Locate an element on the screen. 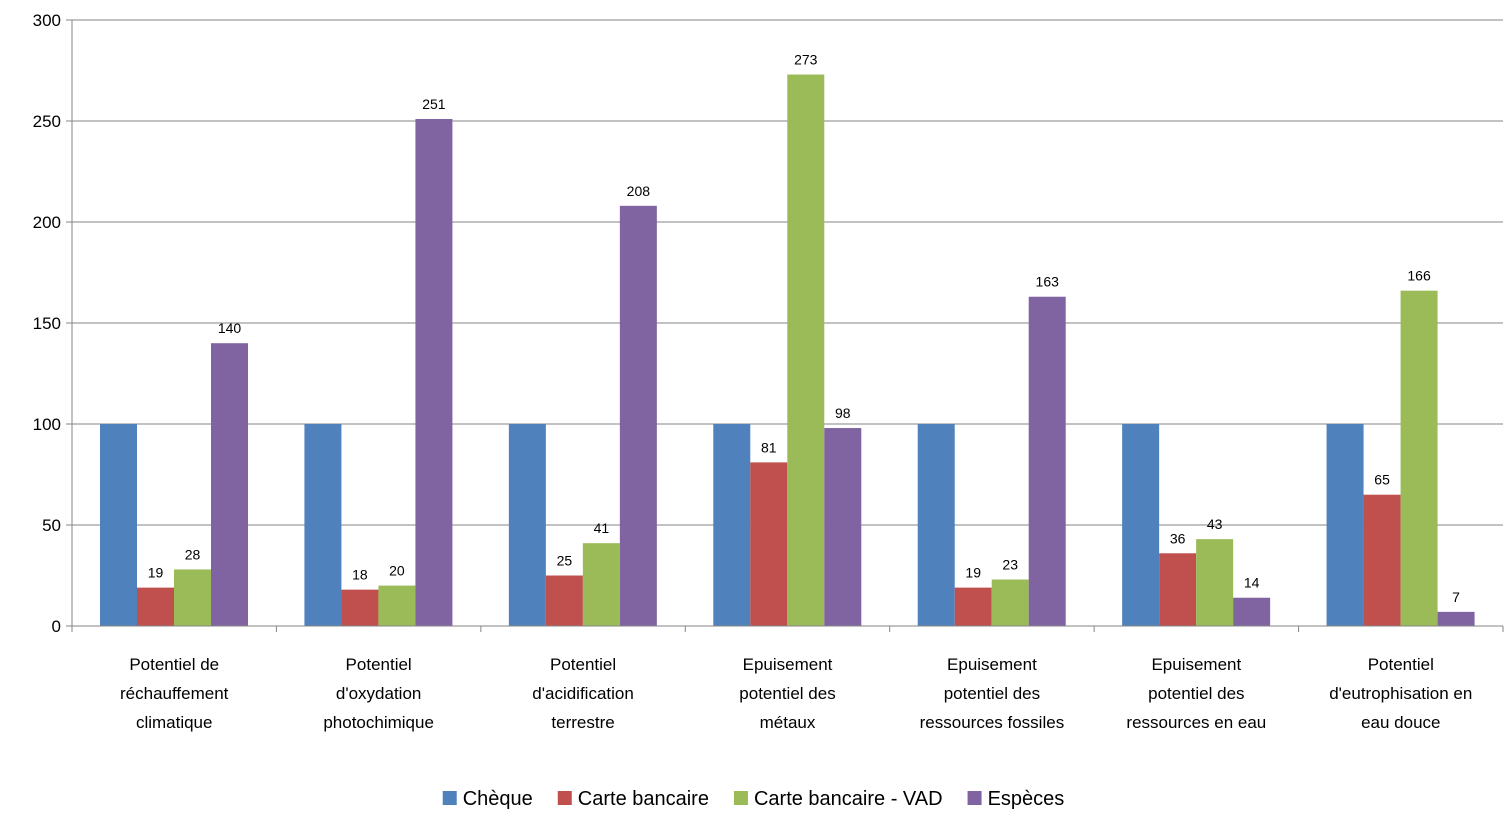 The height and width of the screenshot is (828, 1507). data-label: 273 is located at coordinates (806, 60).